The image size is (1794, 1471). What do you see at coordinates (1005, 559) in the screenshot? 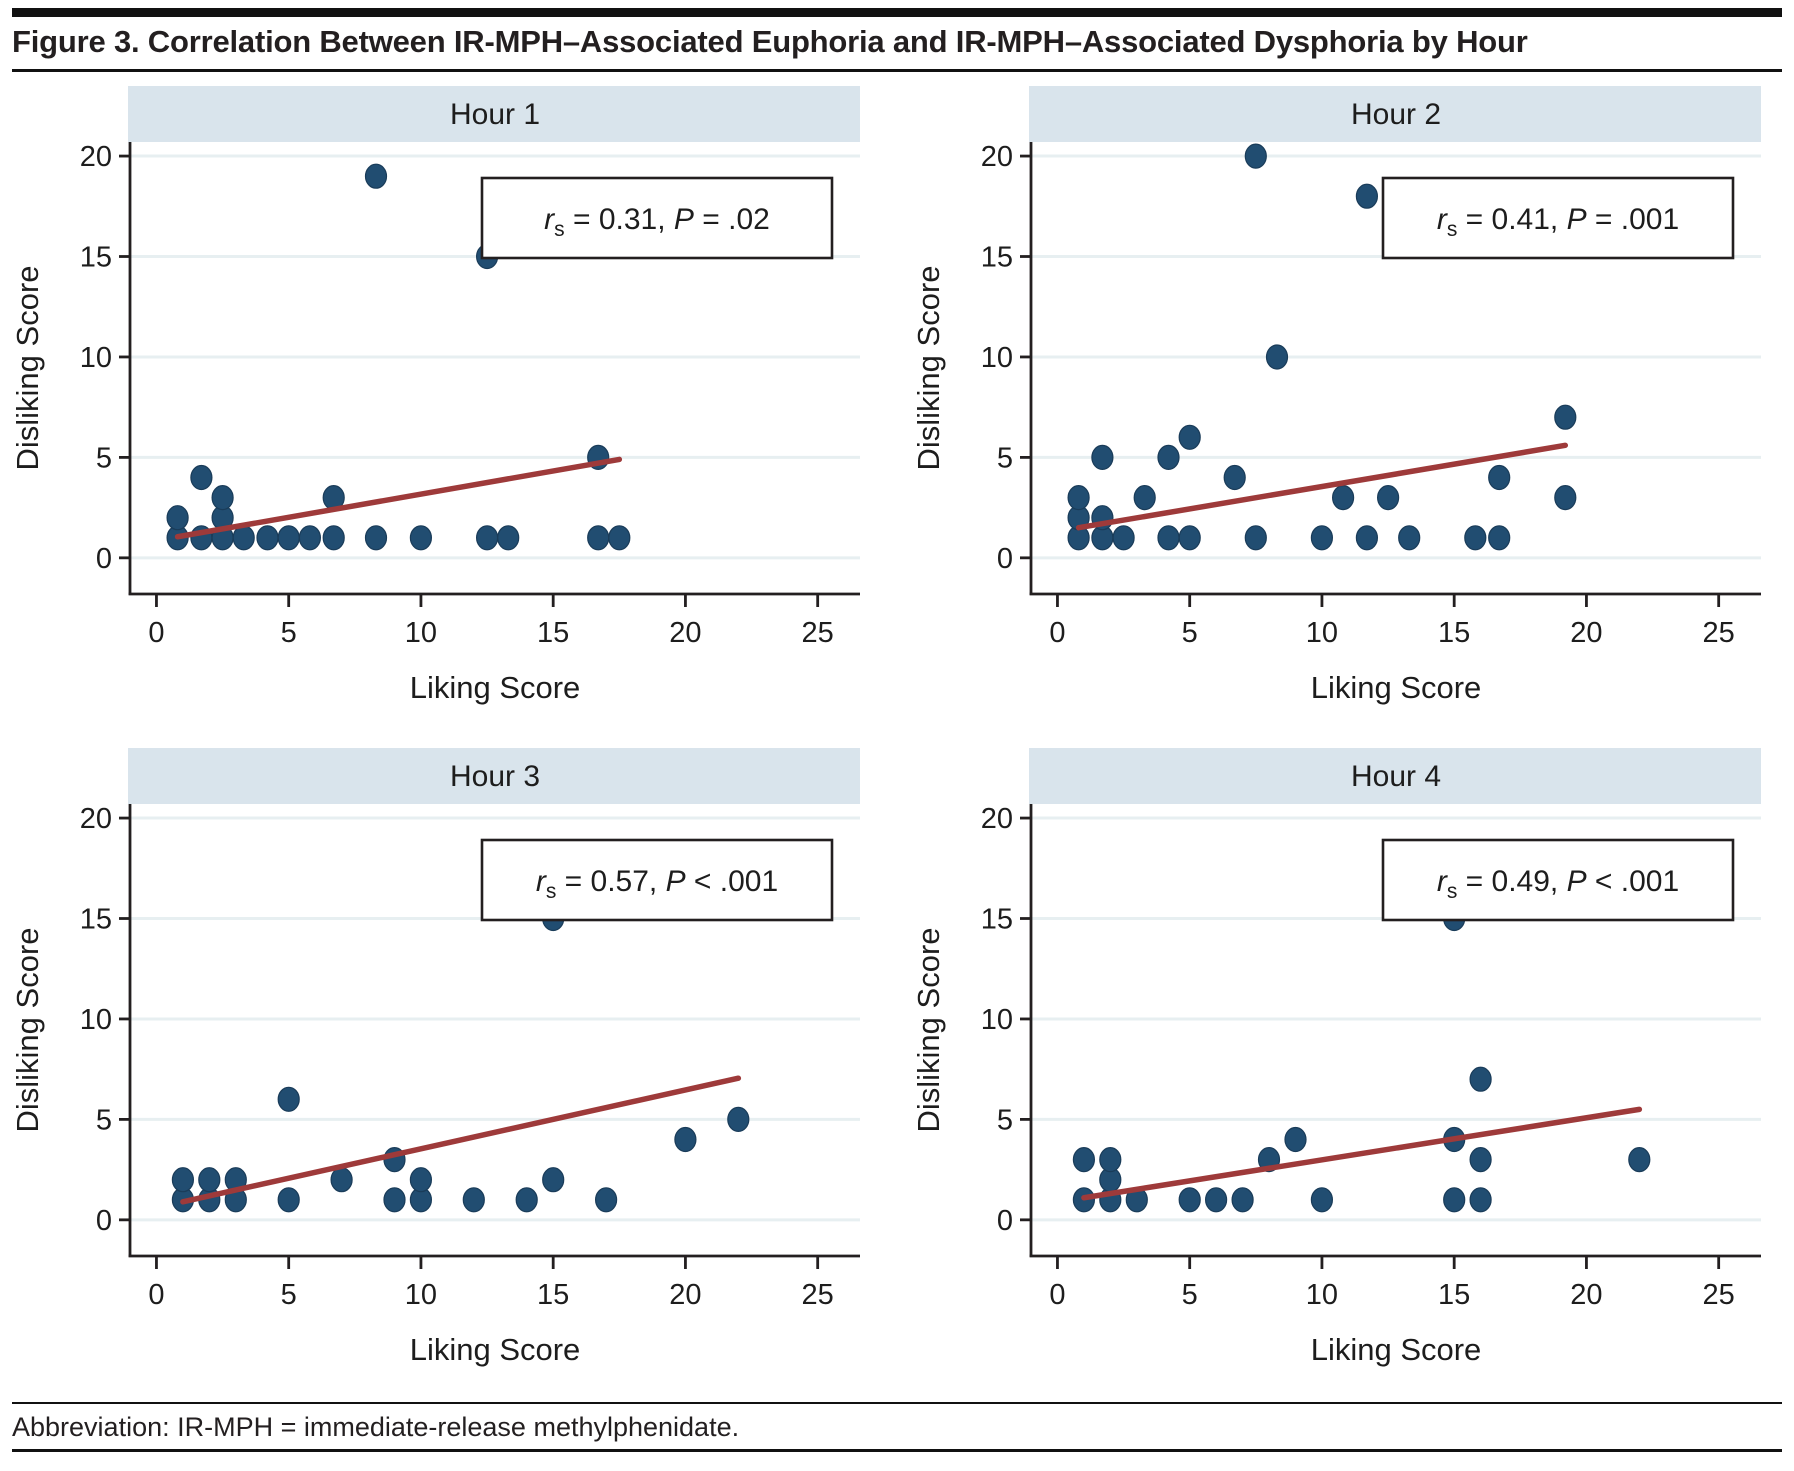
I see `y-tick-label: 0` at bounding box center [1005, 559].